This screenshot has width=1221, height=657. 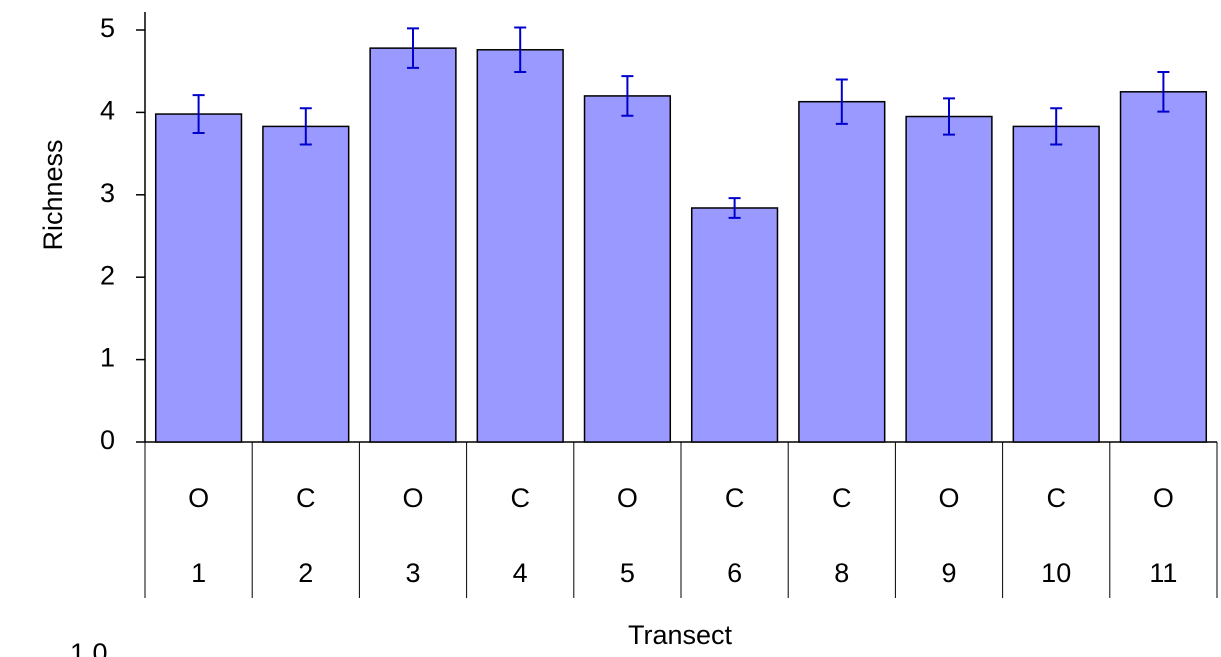 What do you see at coordinates (1056, 573) in the screenshot?
I see `x-tick-label: 10` at bounding box center [1056, 573].